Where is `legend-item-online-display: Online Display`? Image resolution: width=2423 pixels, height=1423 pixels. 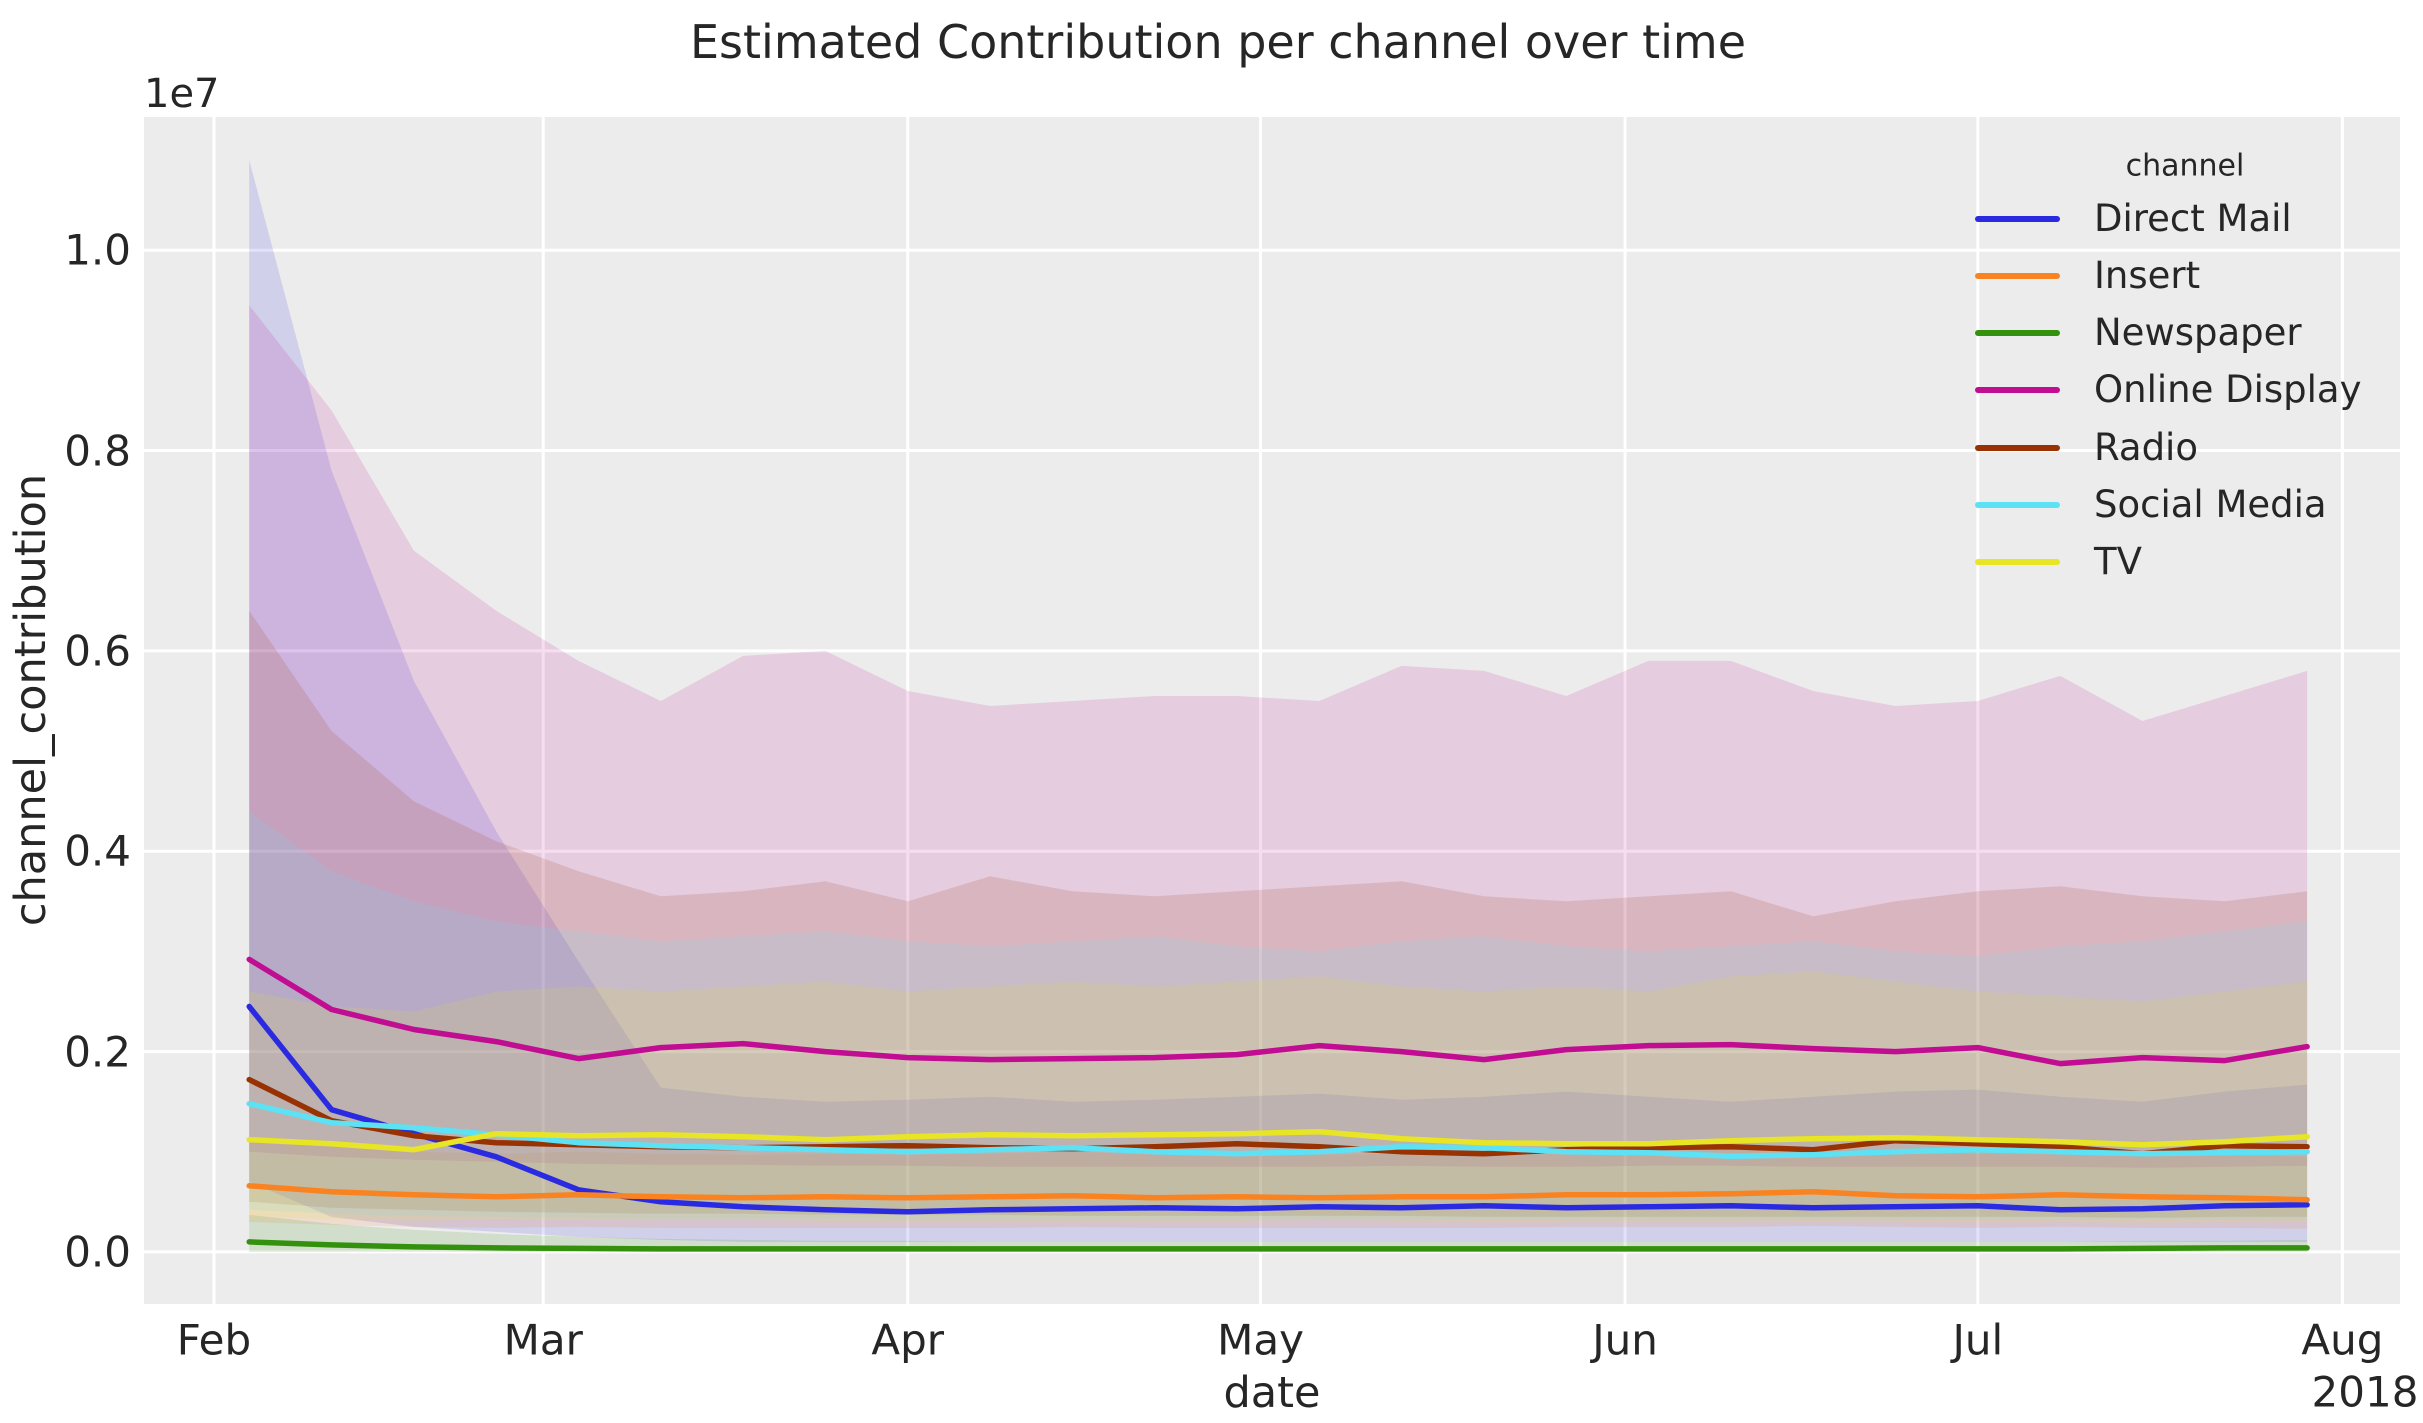
legend-item-online-display: Online Display is located at coordinates (2168, 390).